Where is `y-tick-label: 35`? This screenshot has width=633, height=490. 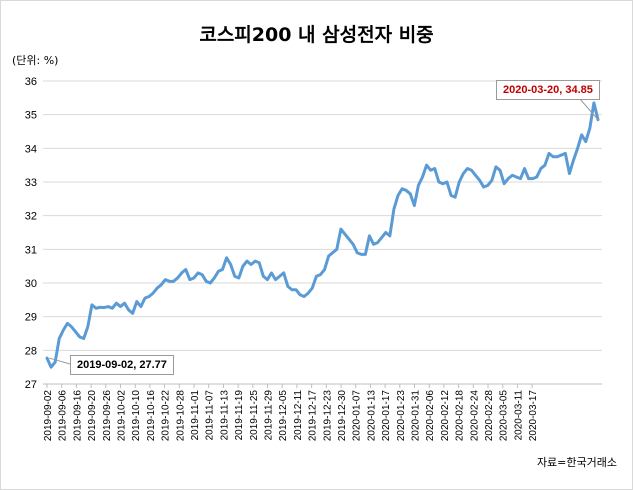 y-tick-label: 35 is located at coordinates (31, 116).